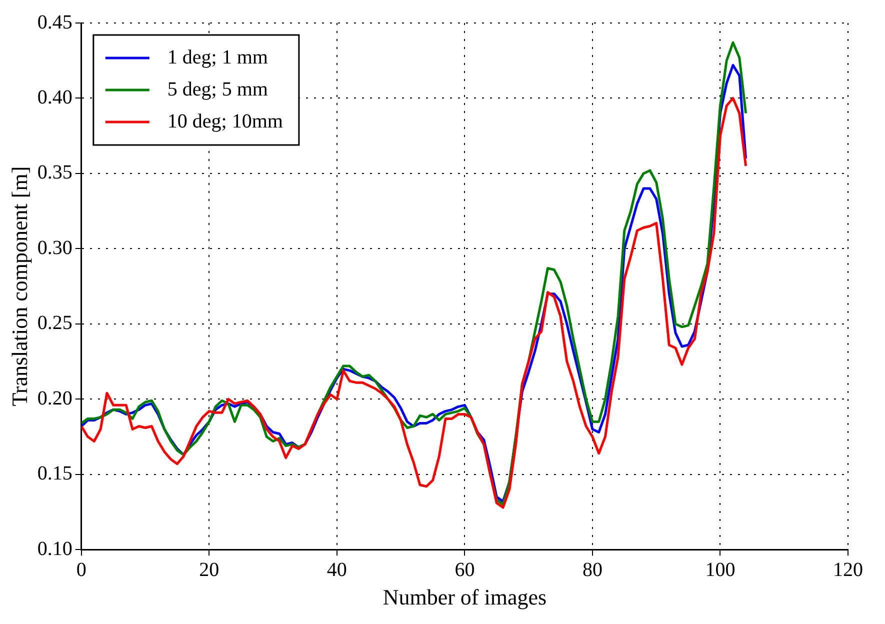 The width and height of the screenshot is (885, 624). Describe the element at coordinates (54, 398) in the screenshot. I see `y-tick-label: 0.20` at that location.